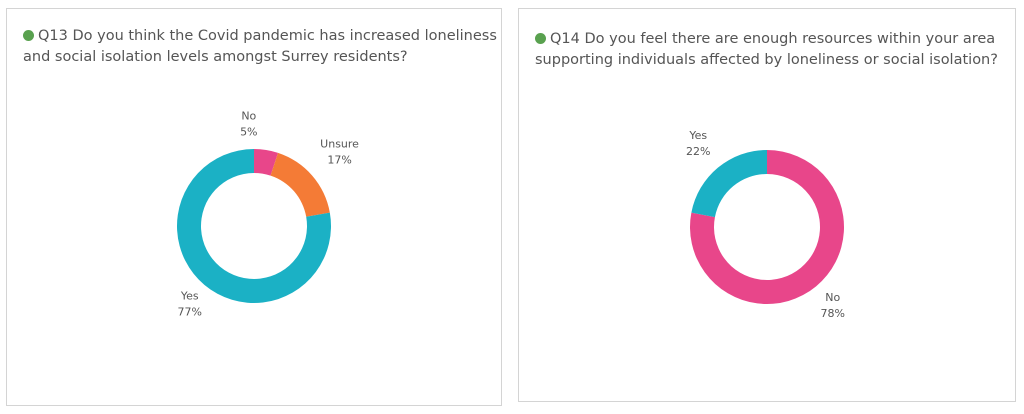  I want to click on donut-slice-unsure, so click(300, 184).